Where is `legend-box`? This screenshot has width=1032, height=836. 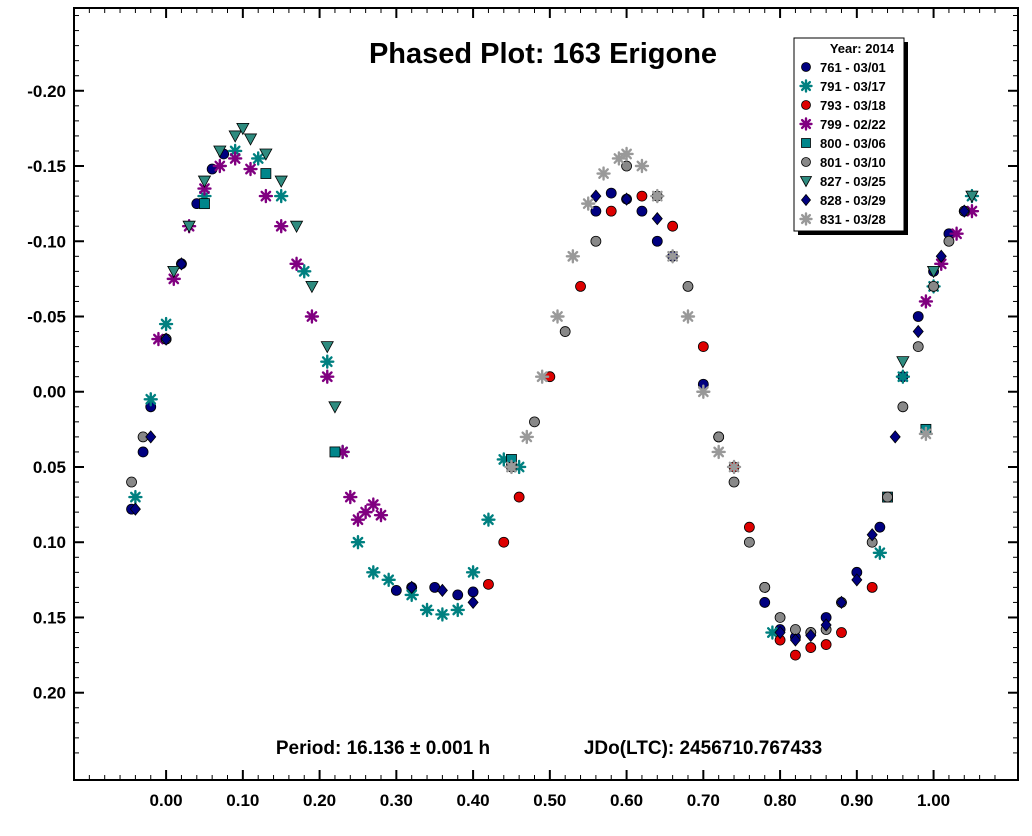
legend-box is located at coordinates (849, 134).